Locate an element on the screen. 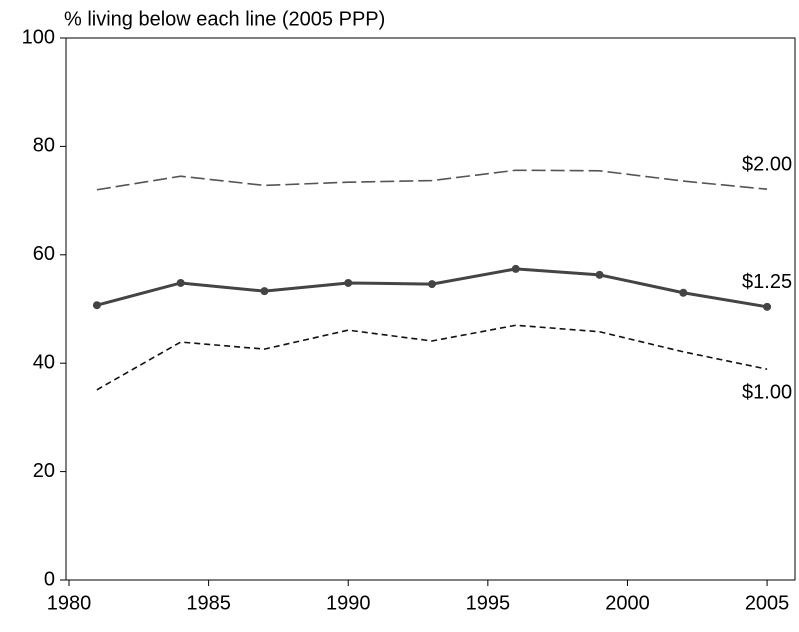 This screenshot has height=632, width=799. x-tick-label: 2005 is located at coordinates (767, 603).